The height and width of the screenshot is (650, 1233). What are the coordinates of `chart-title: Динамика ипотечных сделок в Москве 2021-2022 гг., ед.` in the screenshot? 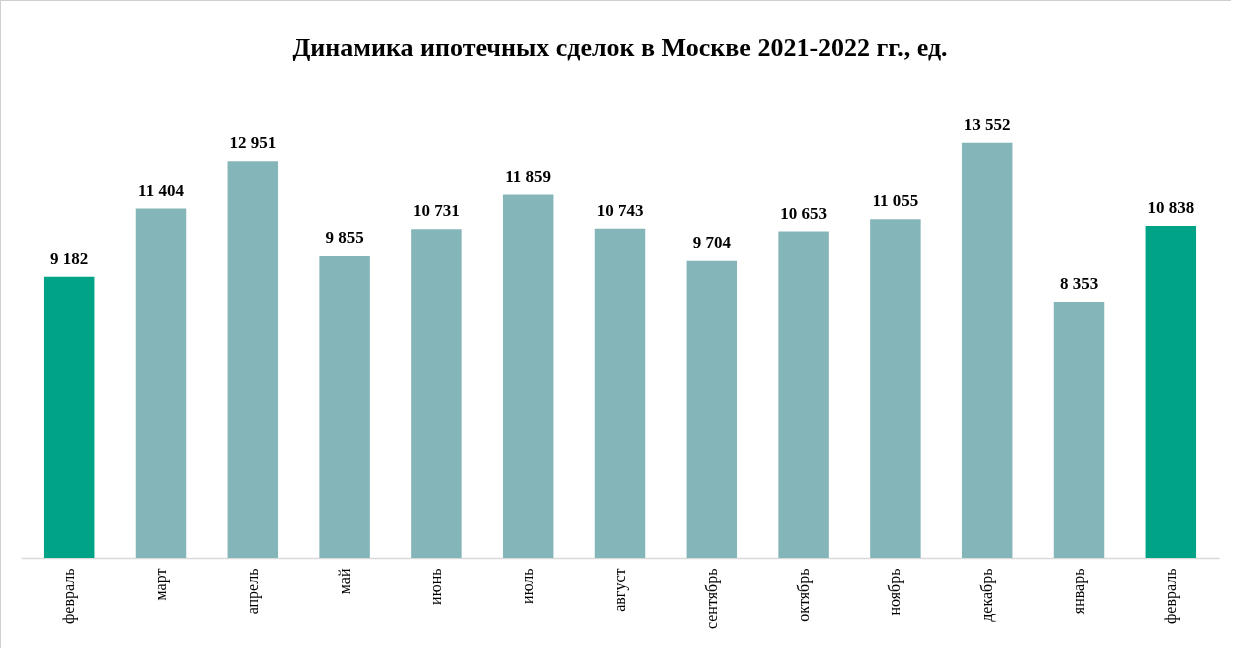 It's located at (620, 47).